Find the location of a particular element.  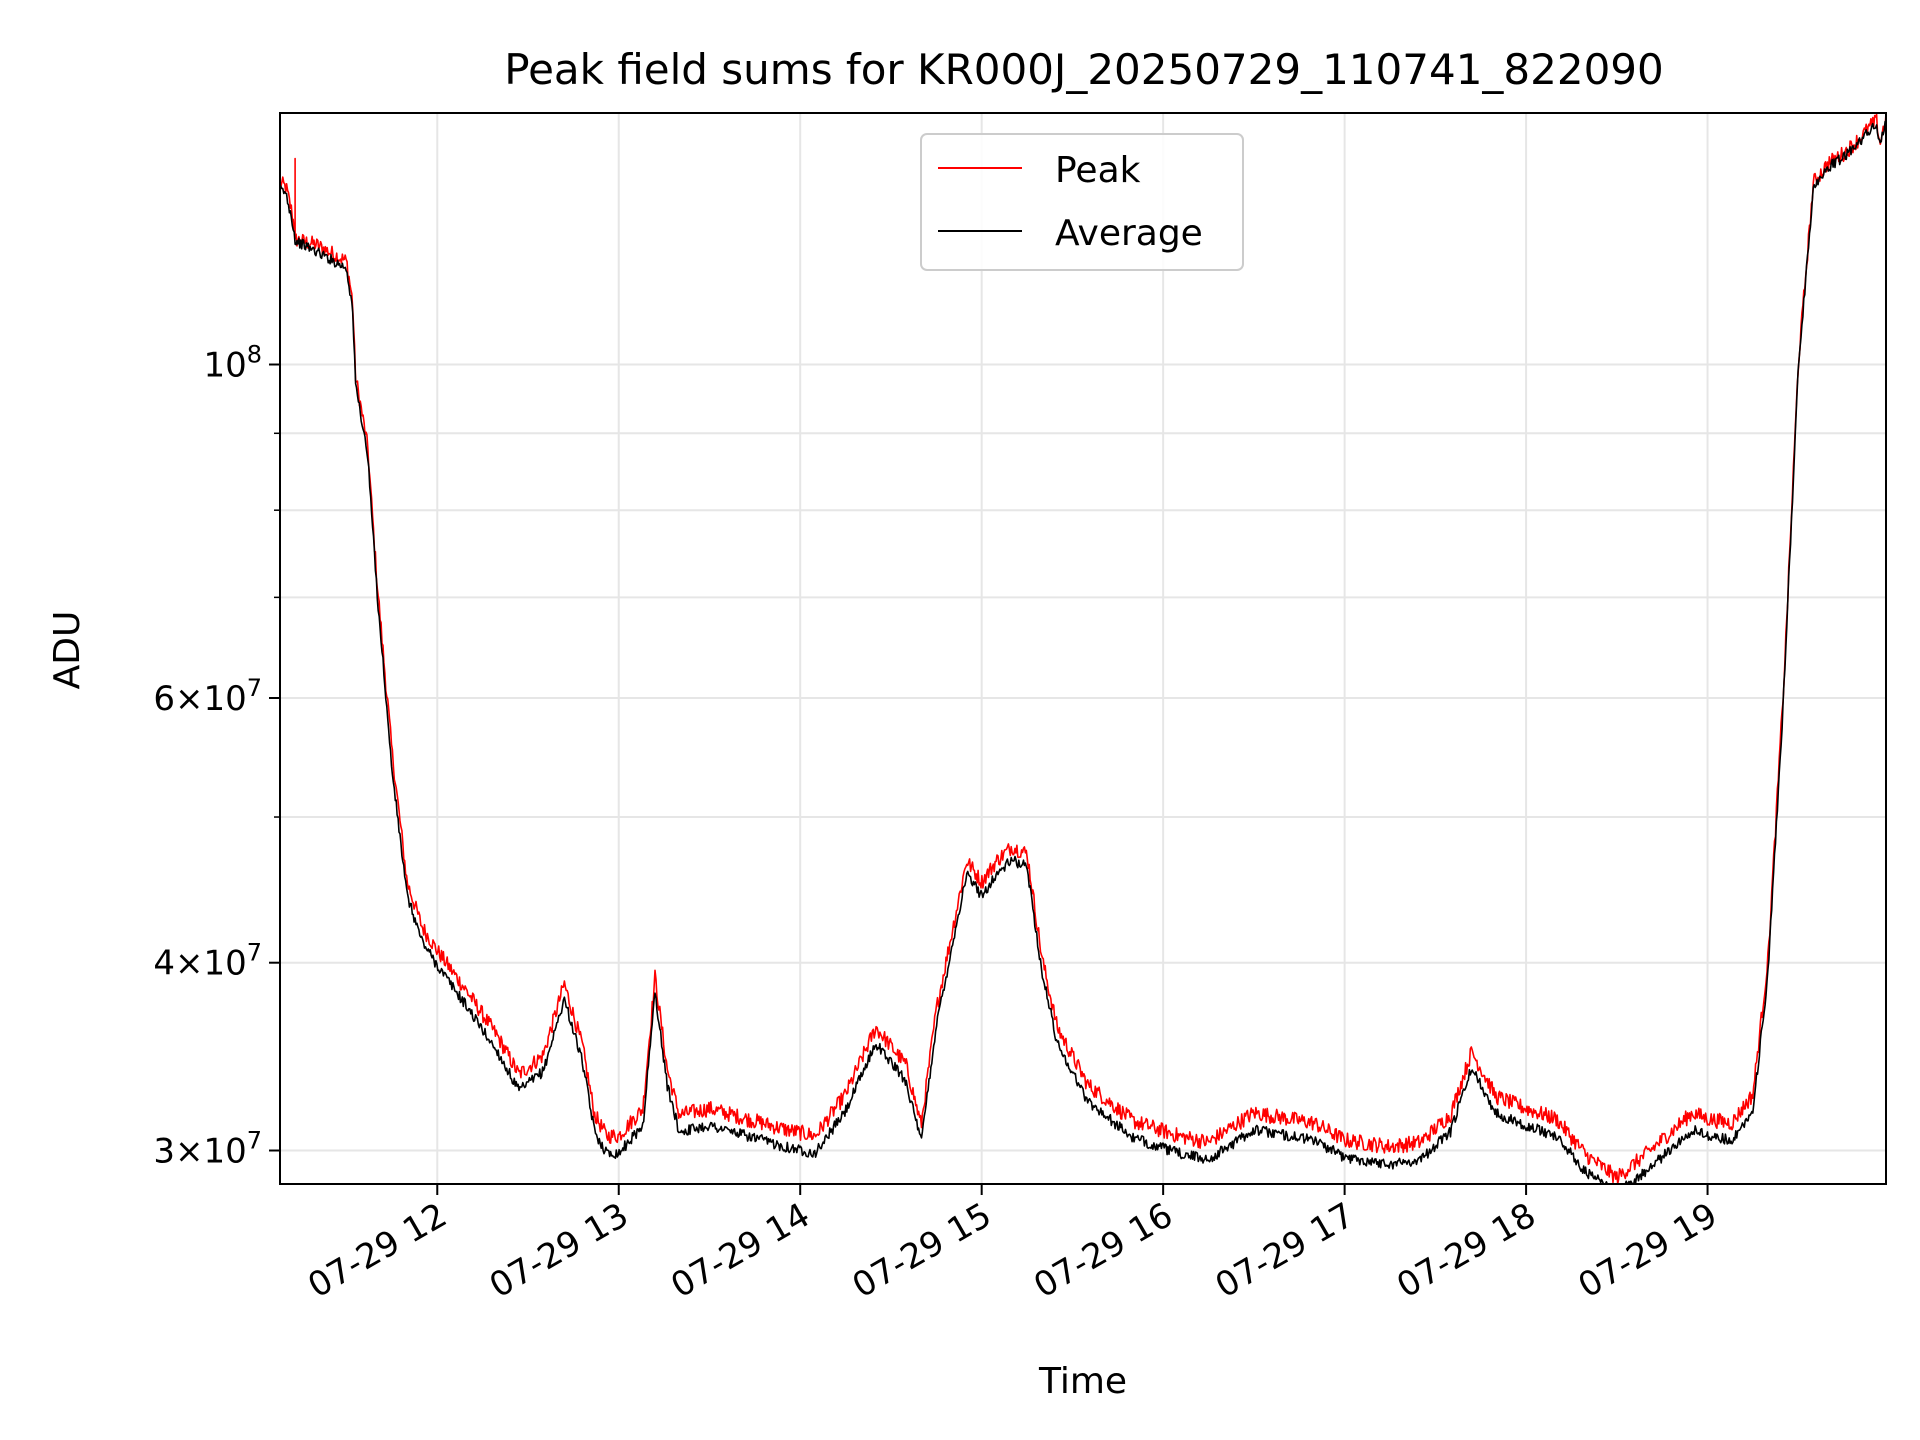

y-axis-label: ADU is located at coordinates (67, 650).